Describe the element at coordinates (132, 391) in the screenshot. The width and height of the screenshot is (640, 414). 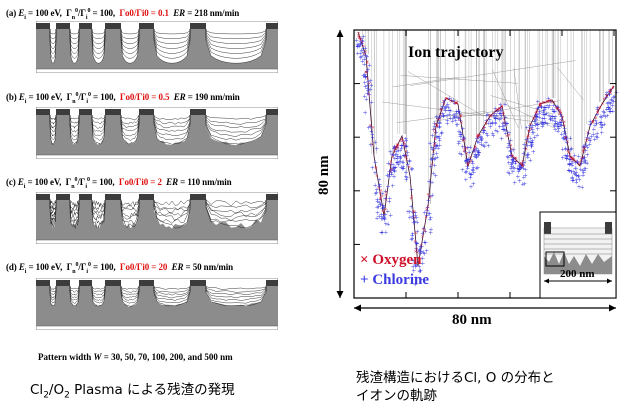
I see `left-caption: Cl2/O2 Plasma による残渣の発現` at that location.